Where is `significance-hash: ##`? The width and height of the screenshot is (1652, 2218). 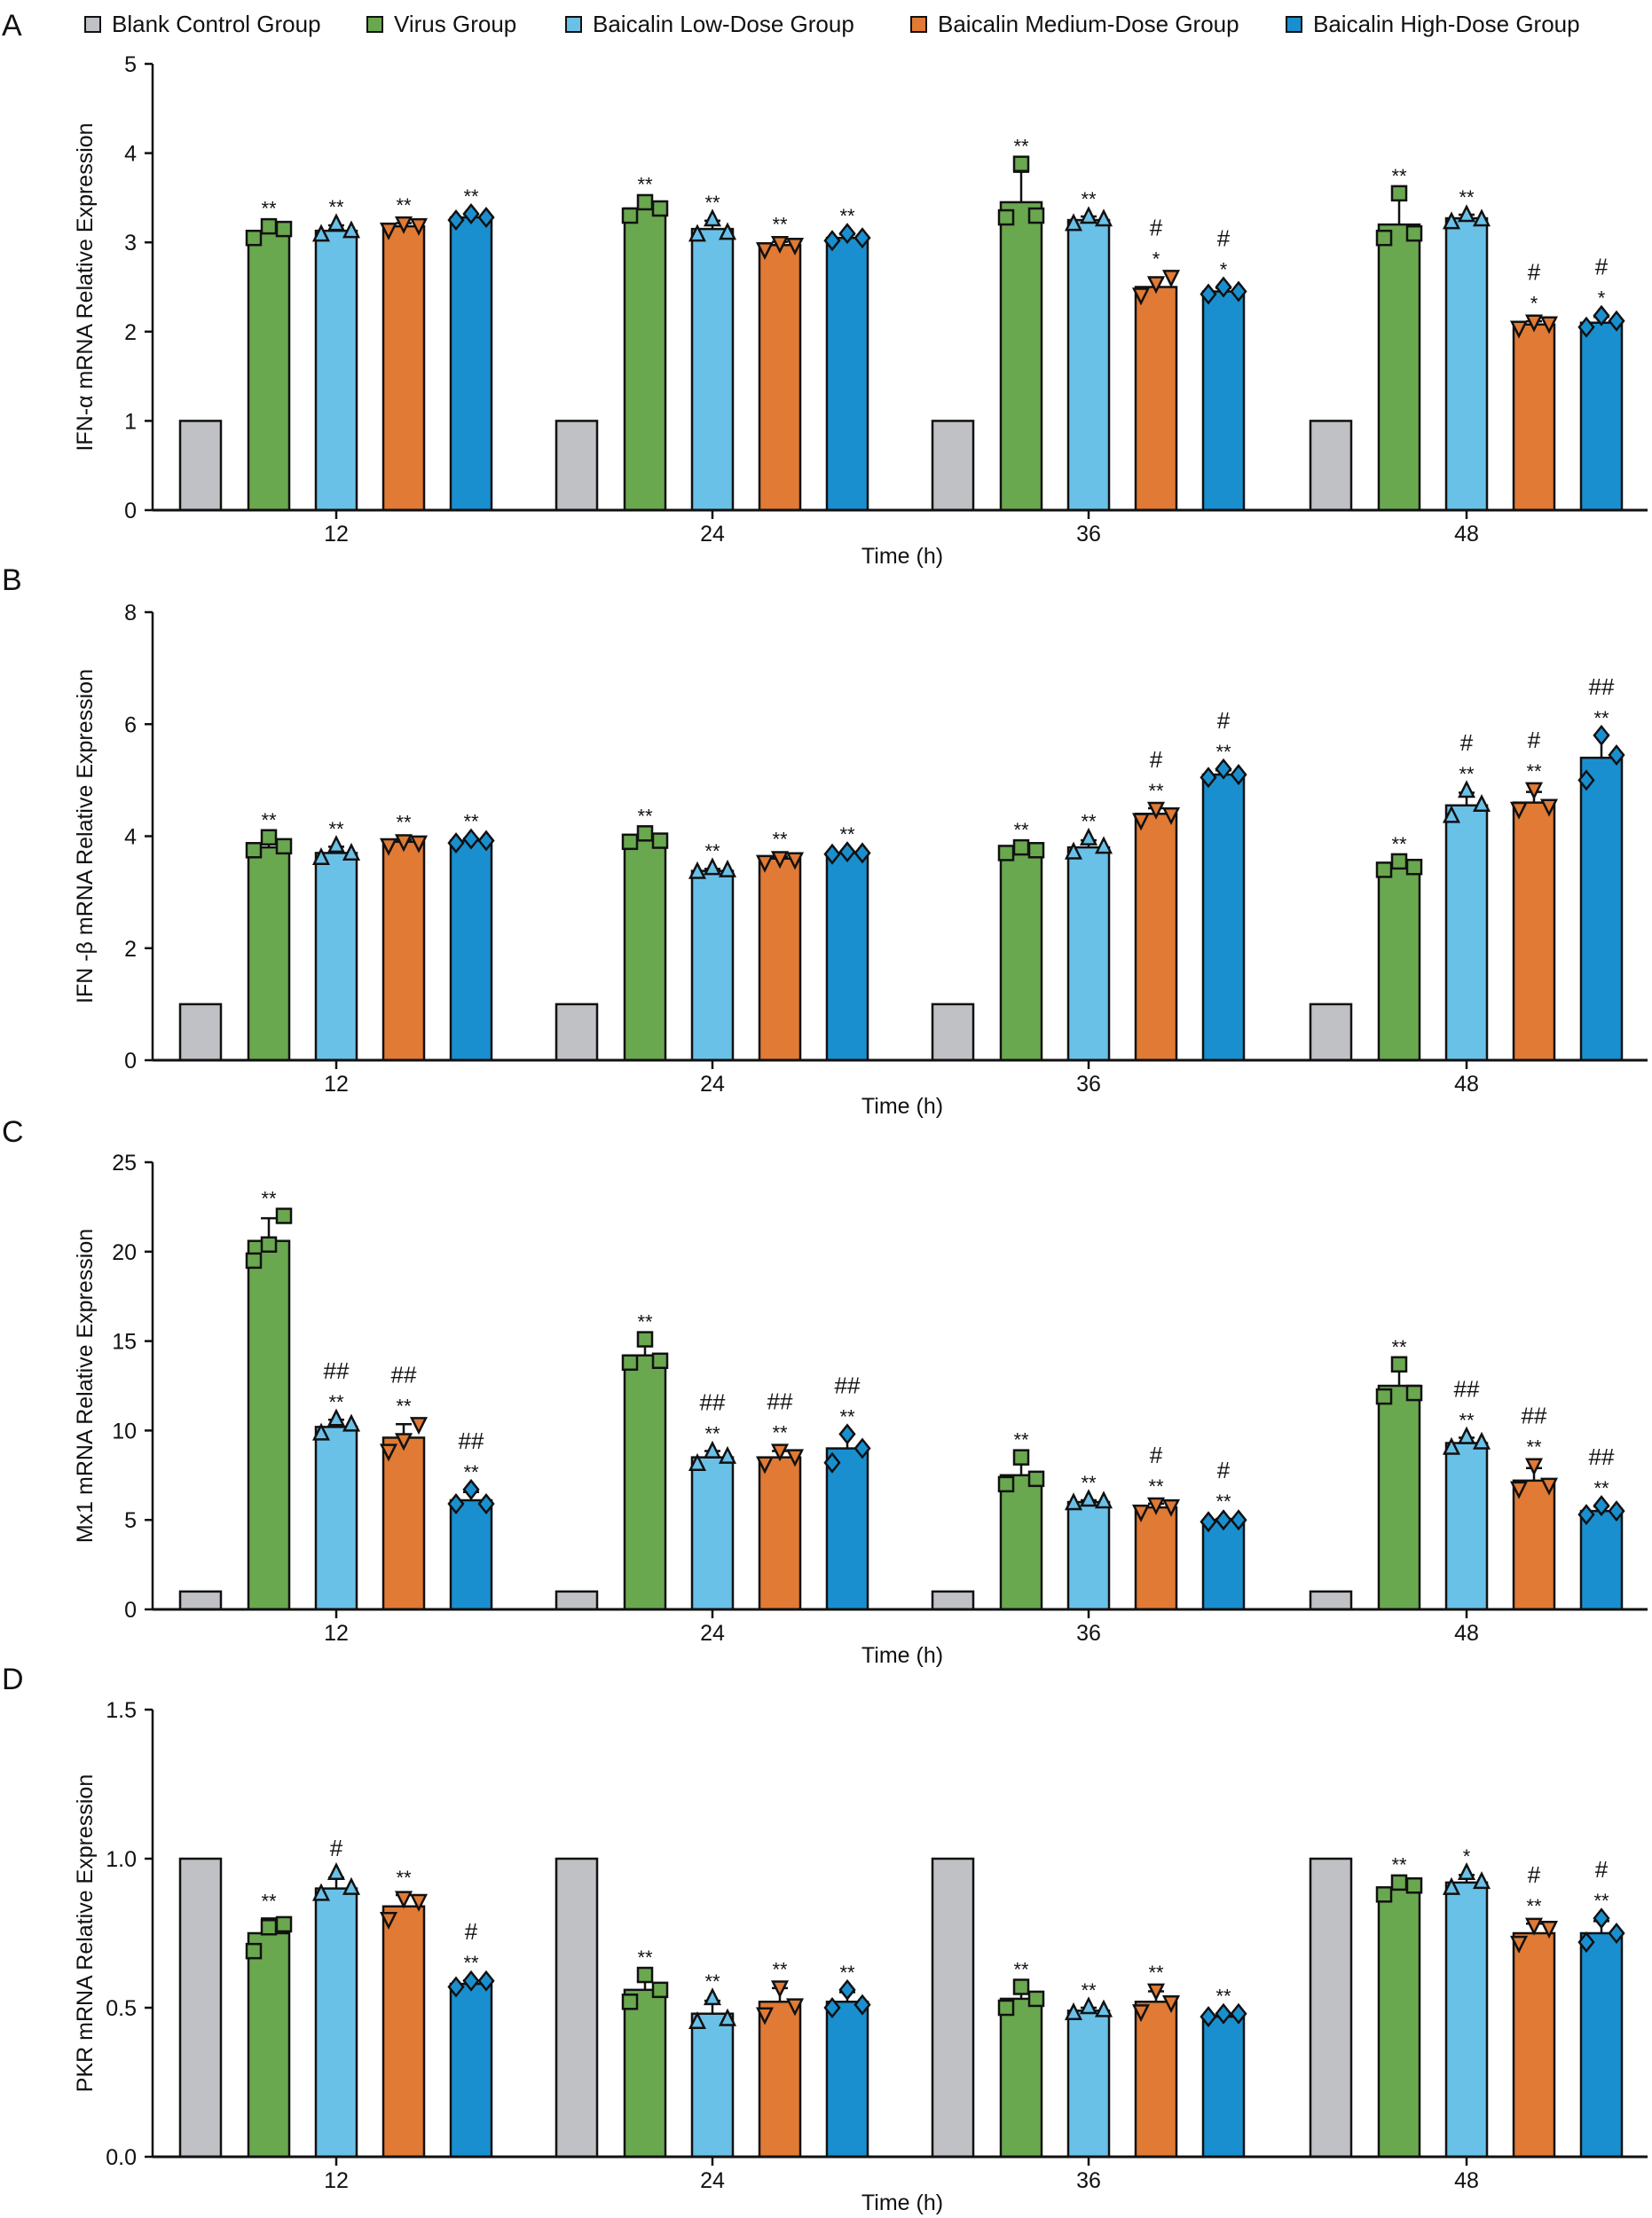
significance-hash: ## is located at coordinates (848, 1385).